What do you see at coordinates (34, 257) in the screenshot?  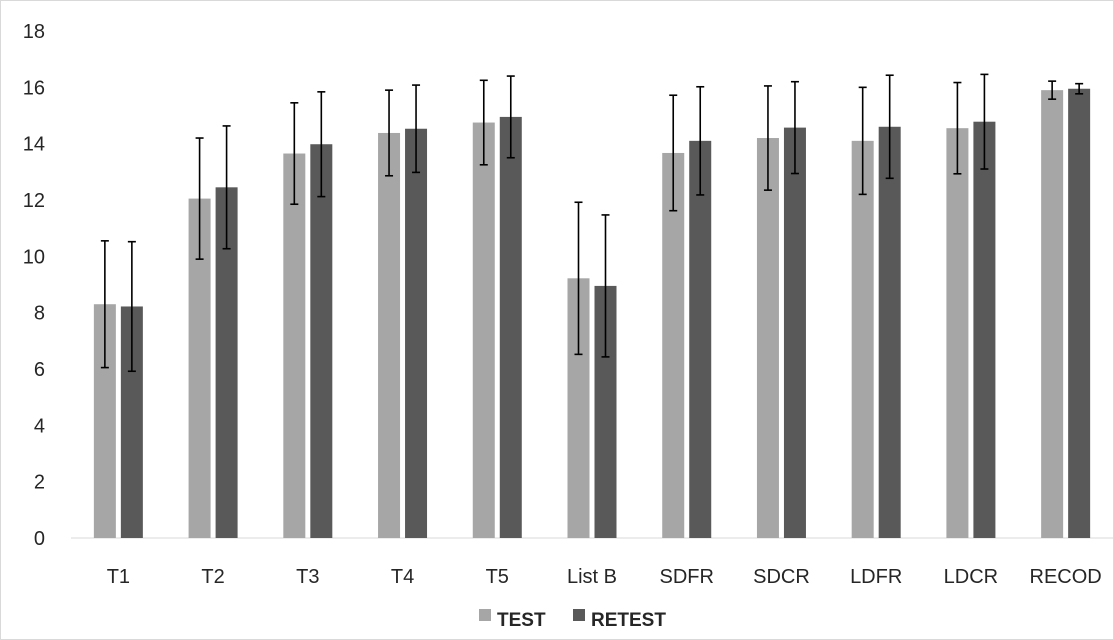 I see `y-tick-label: 10` at bounding box center [34, 257].